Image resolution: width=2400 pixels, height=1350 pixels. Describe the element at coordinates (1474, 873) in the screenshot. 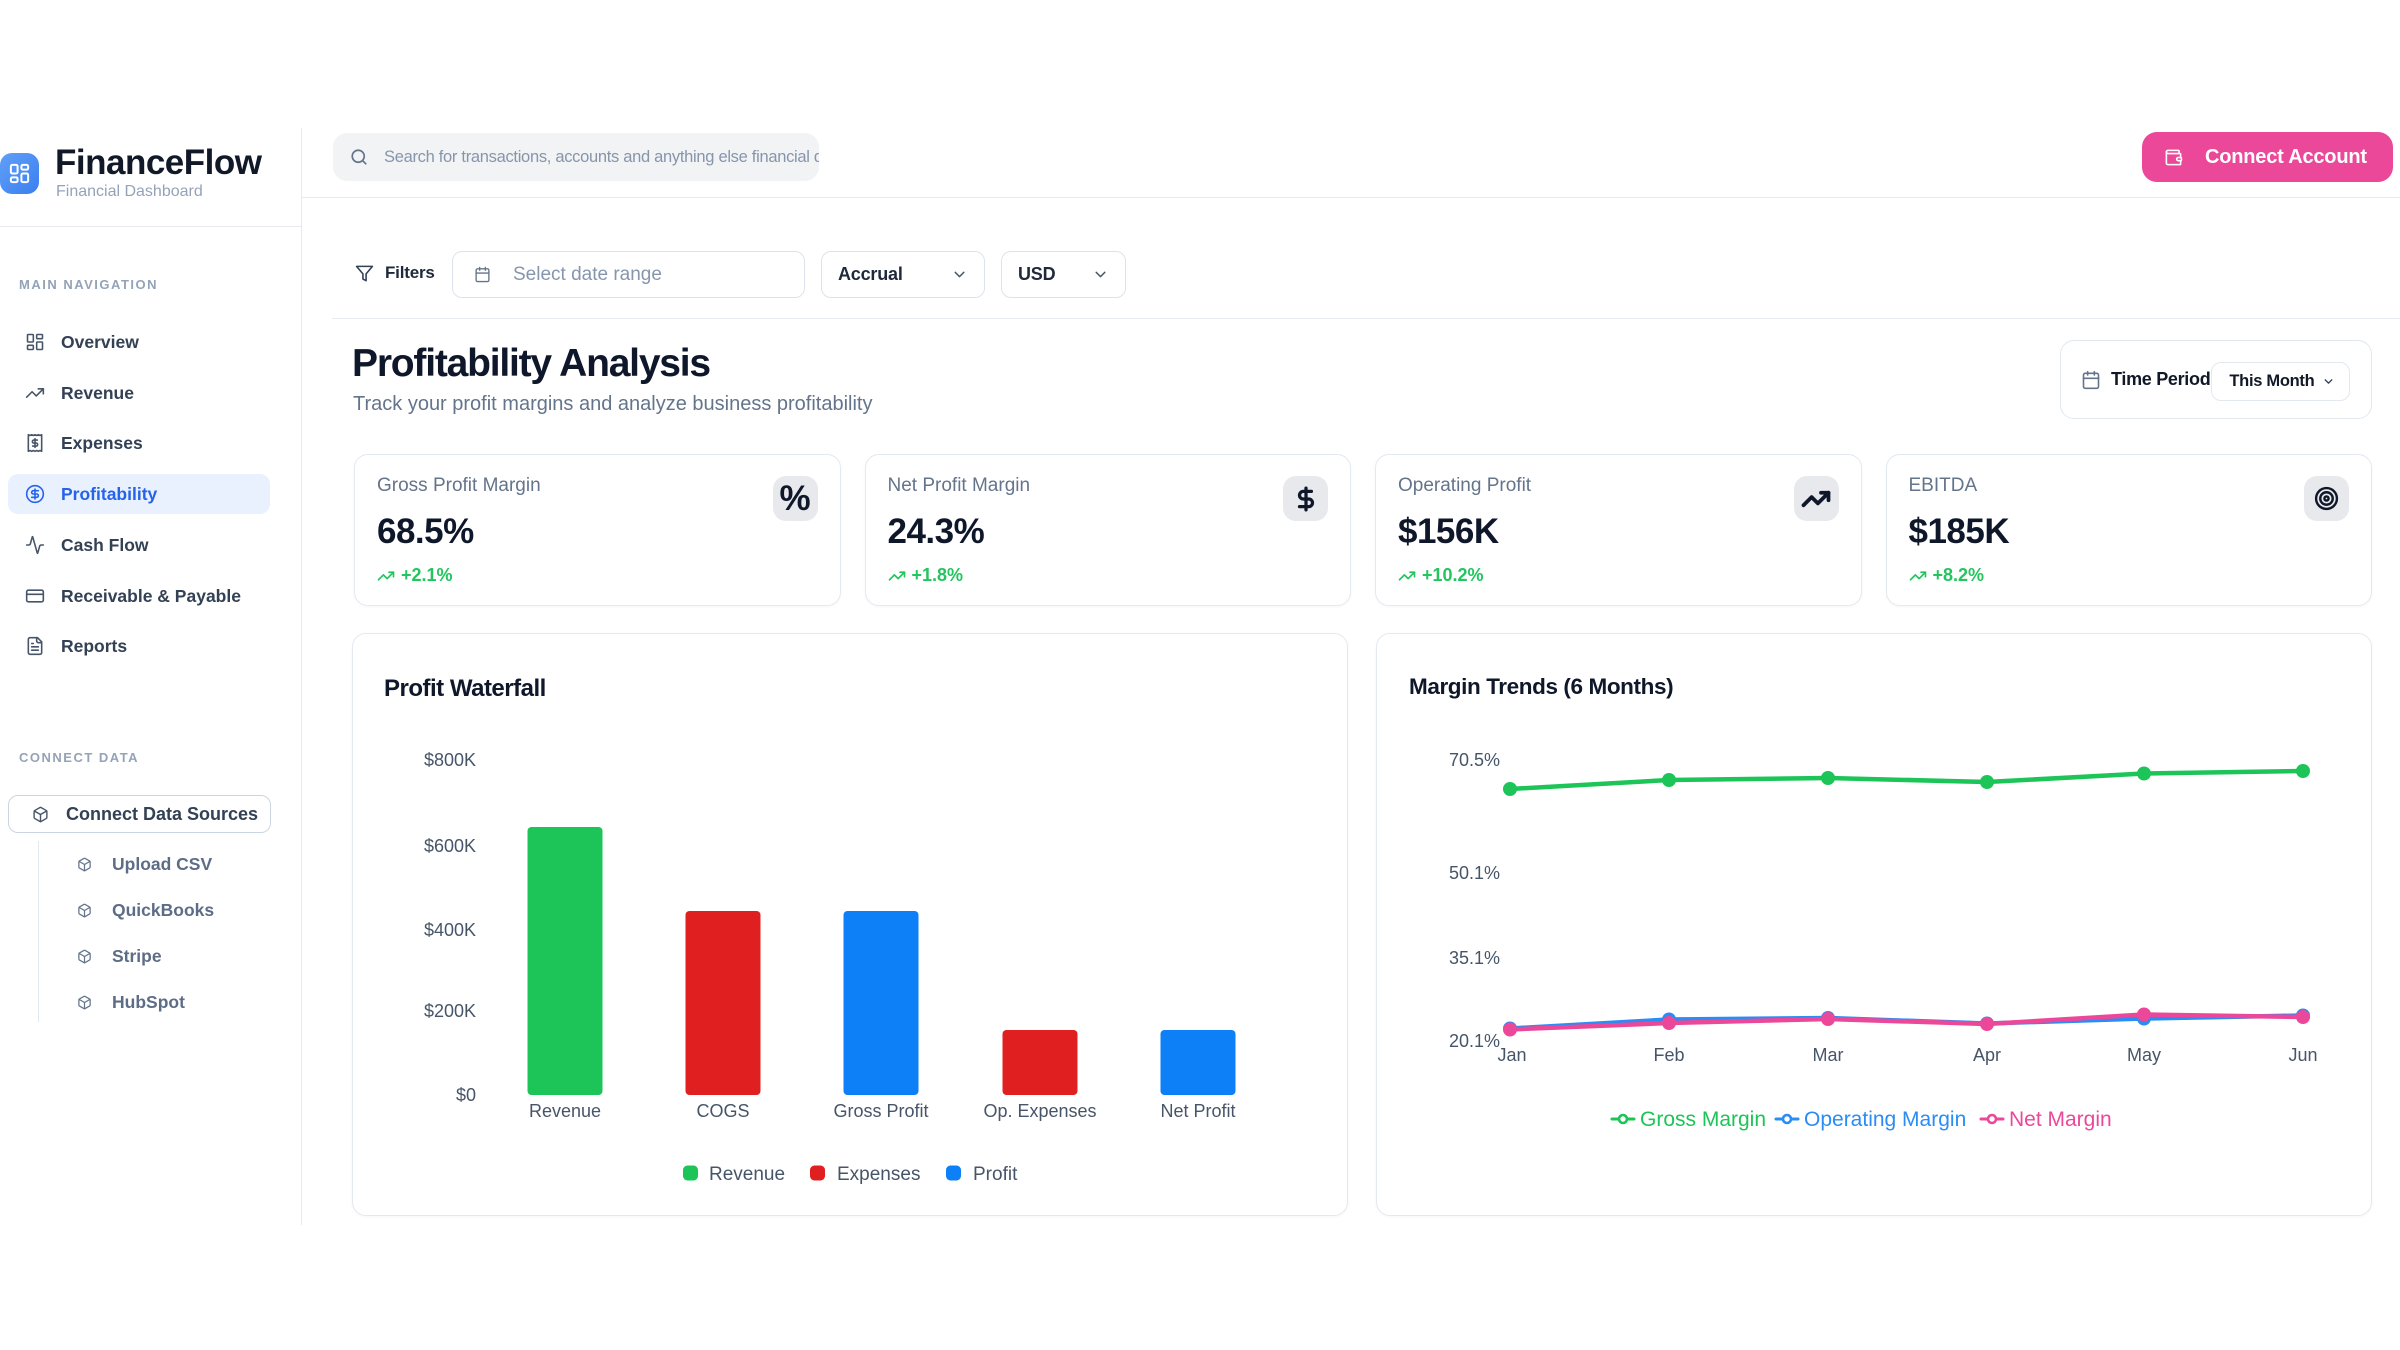

I see `svg-text: 50.1%` at that location.